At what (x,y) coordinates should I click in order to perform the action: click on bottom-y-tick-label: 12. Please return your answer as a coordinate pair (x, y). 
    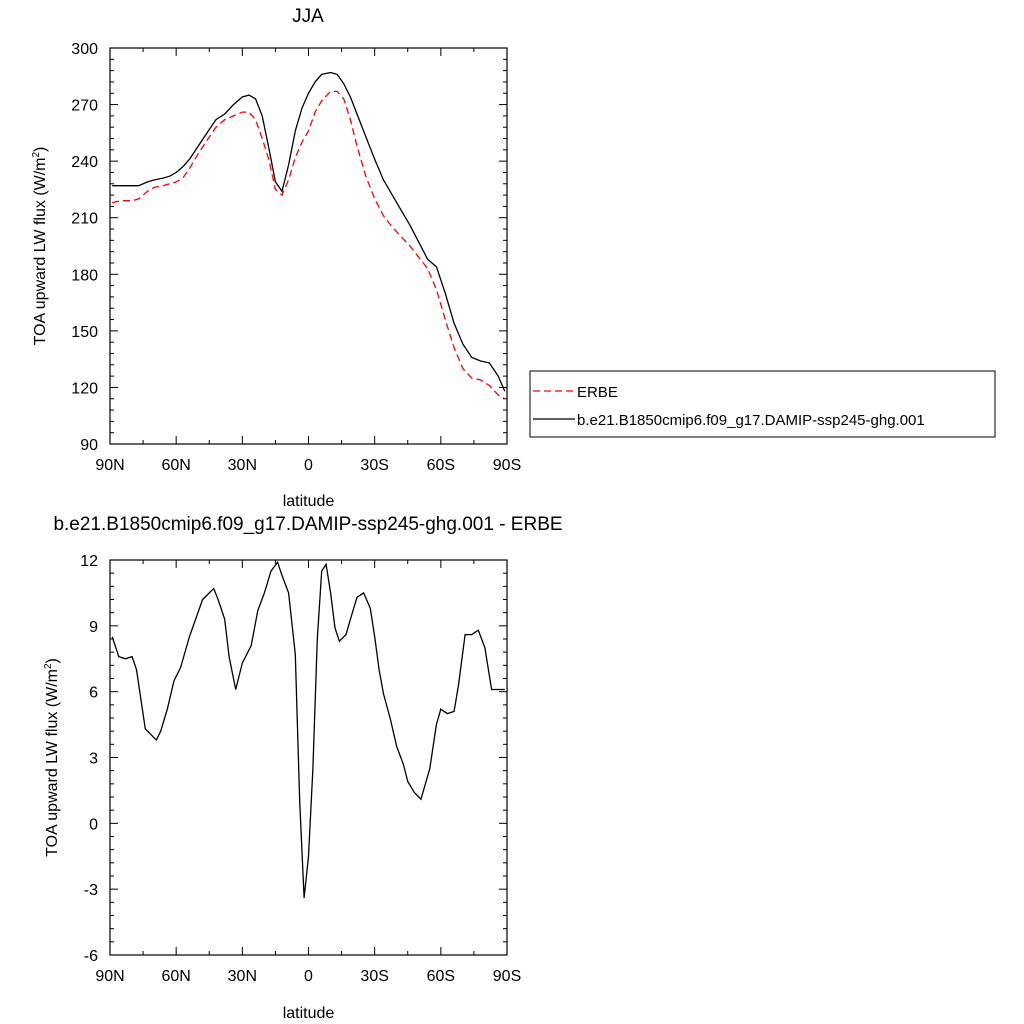
    Looking at the image, I should click on (89, 561).